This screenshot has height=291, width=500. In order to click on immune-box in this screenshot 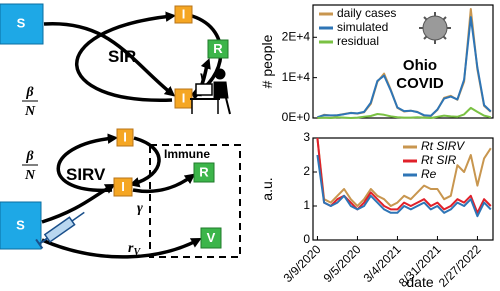, I will do `click(195, 201)`.